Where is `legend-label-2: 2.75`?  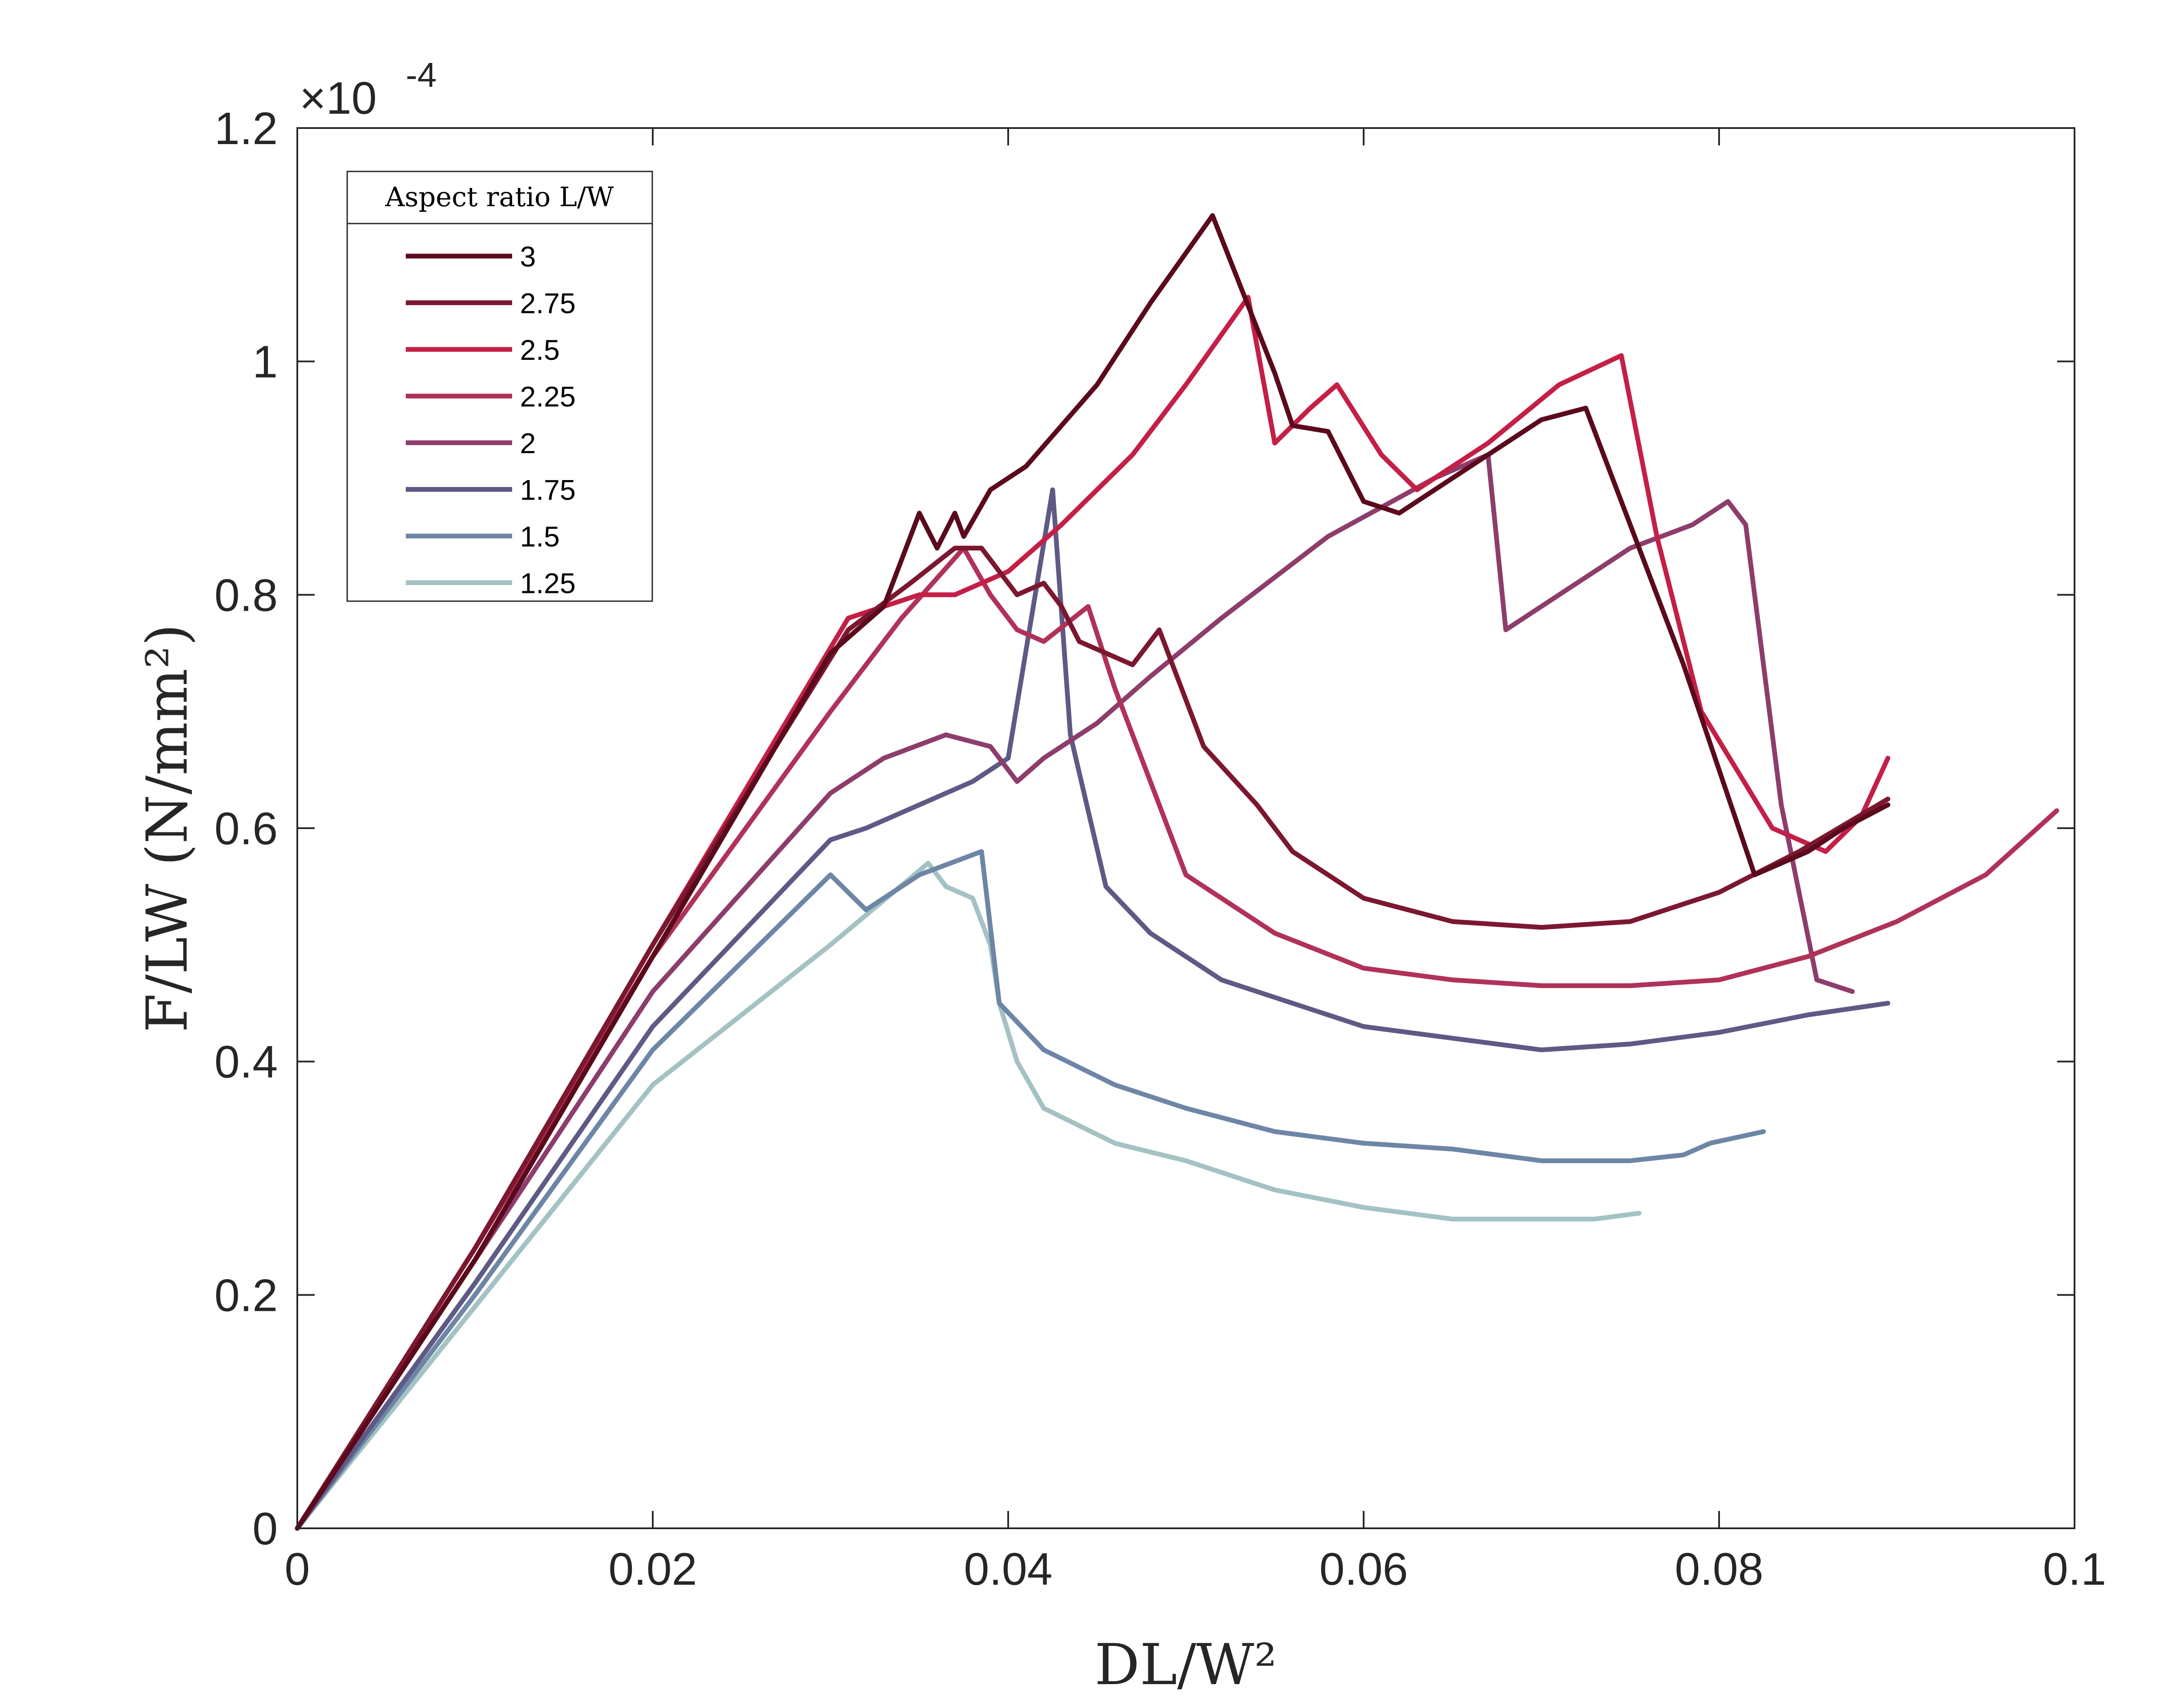 legend-label-2: 2.75 is located at coordinates (547, 303).